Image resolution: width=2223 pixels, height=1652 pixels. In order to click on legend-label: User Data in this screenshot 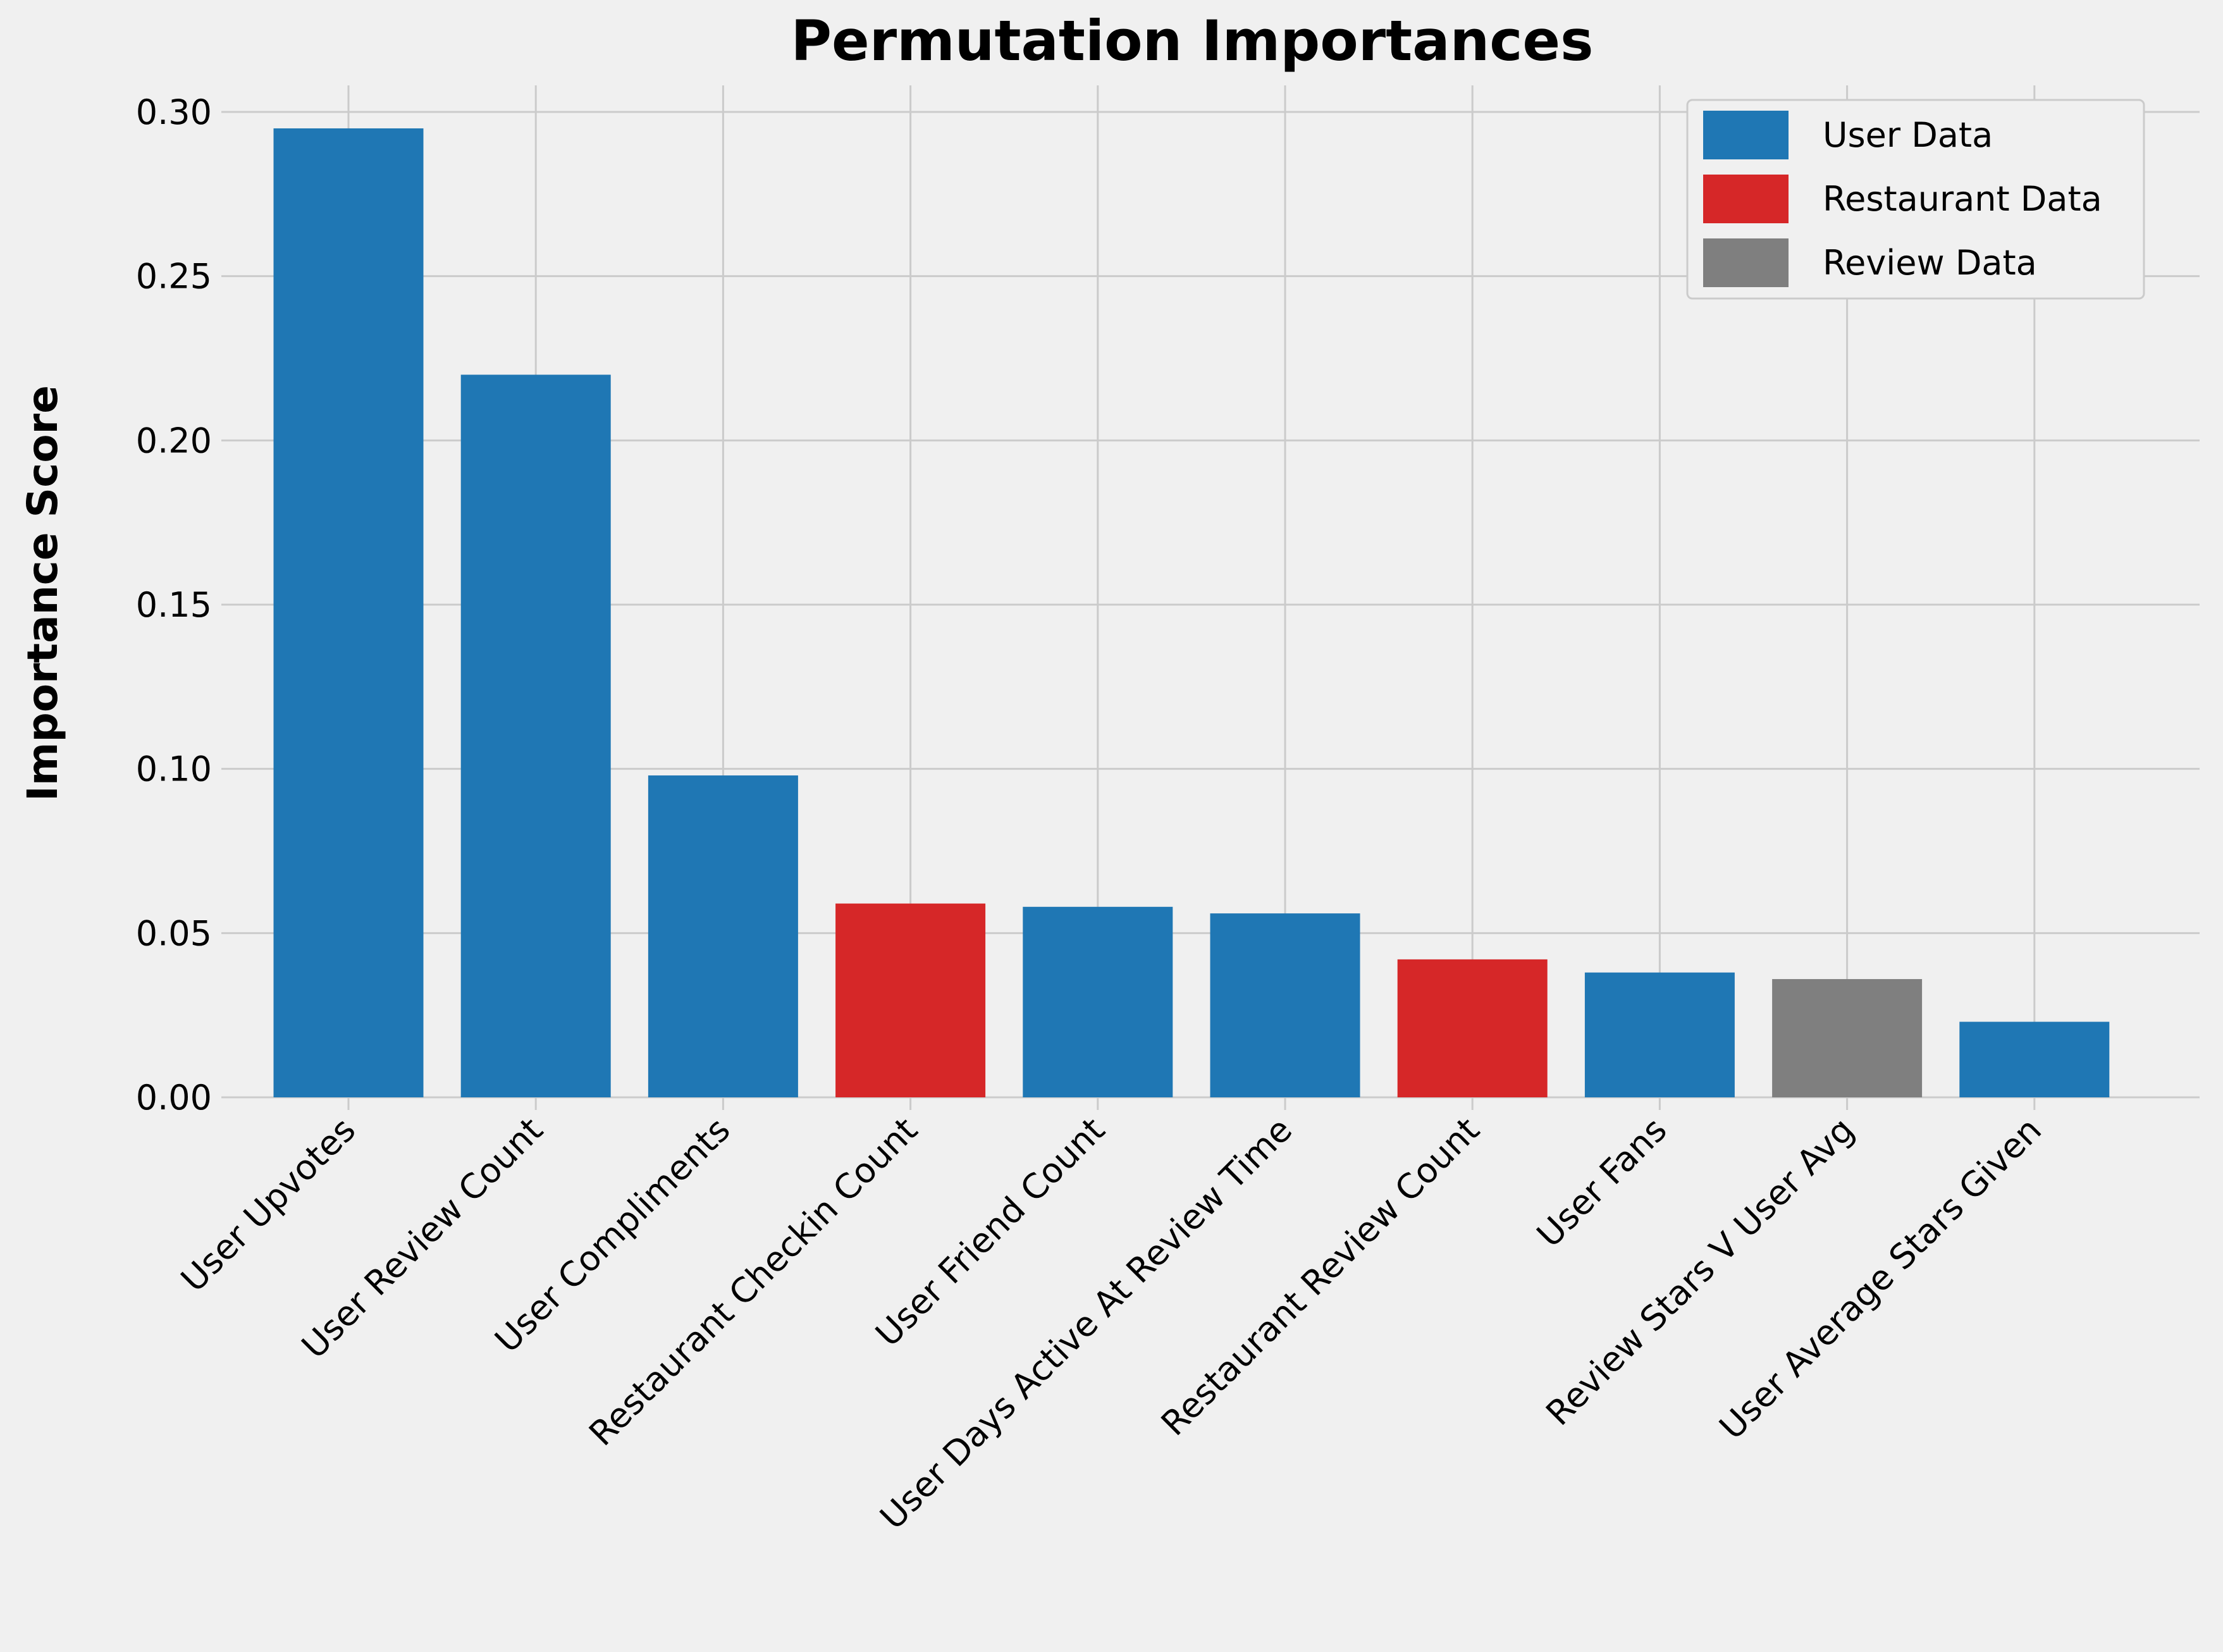, I will do `click(1908, 135)`.